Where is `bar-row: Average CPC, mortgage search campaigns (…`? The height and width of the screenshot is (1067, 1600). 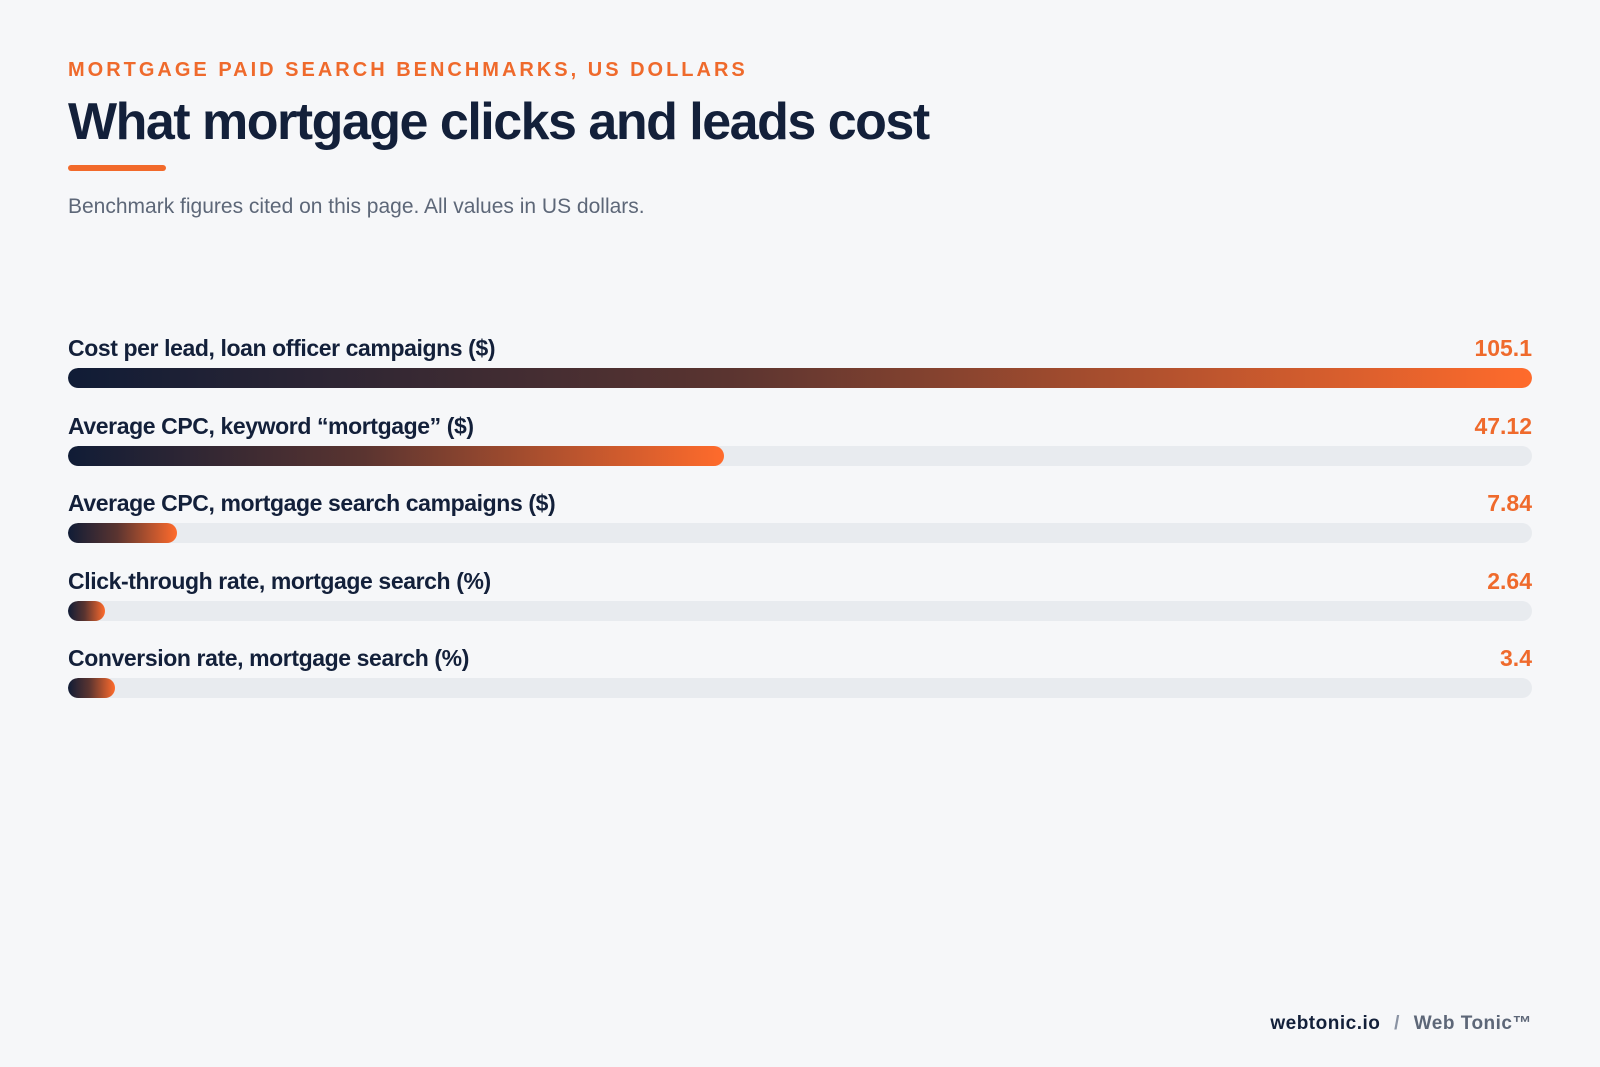
bar-row: Average CPC, mortgage search campaigns (… is located at coordinates (800, 529).